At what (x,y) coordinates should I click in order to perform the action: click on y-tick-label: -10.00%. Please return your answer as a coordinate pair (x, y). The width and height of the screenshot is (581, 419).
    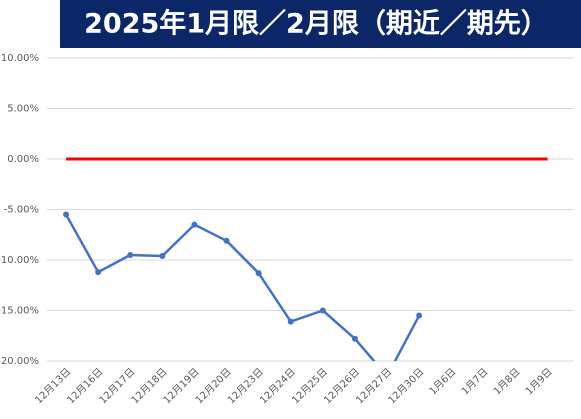
    Looking at the image, I should click on (19, 260).